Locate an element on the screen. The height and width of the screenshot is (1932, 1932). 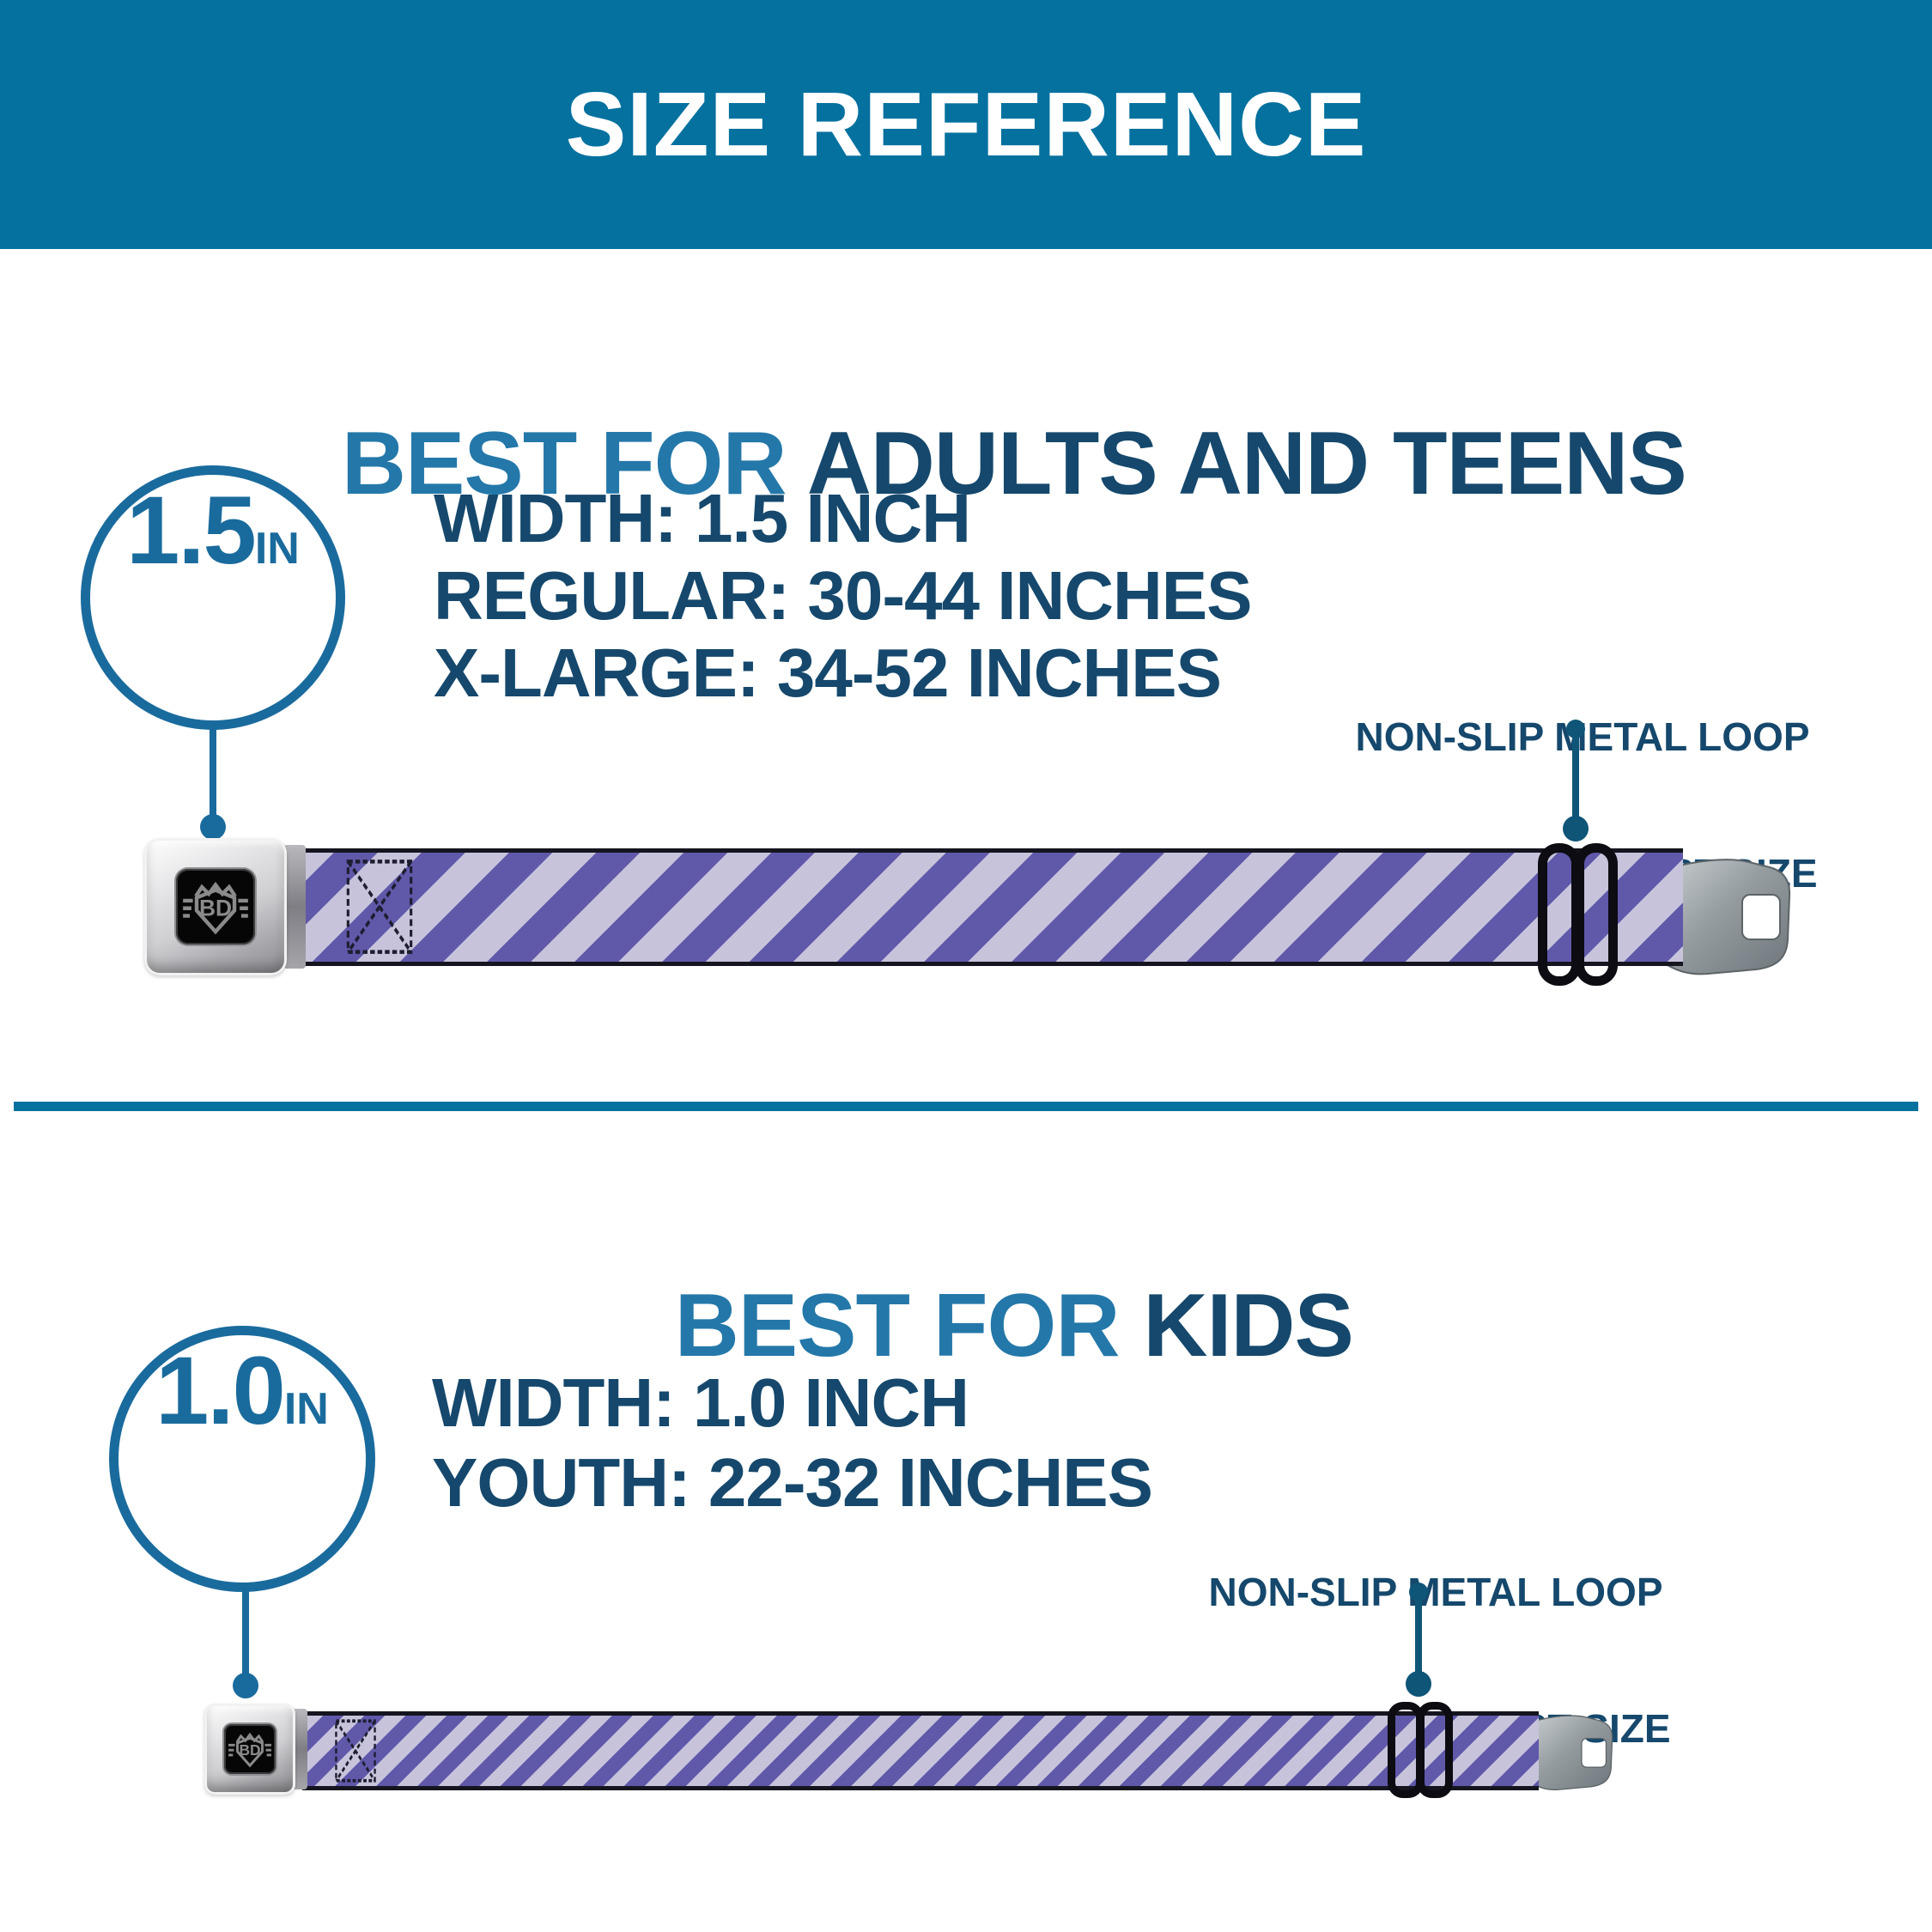
kids-stitch-box is located at coordinates (355, 1751).